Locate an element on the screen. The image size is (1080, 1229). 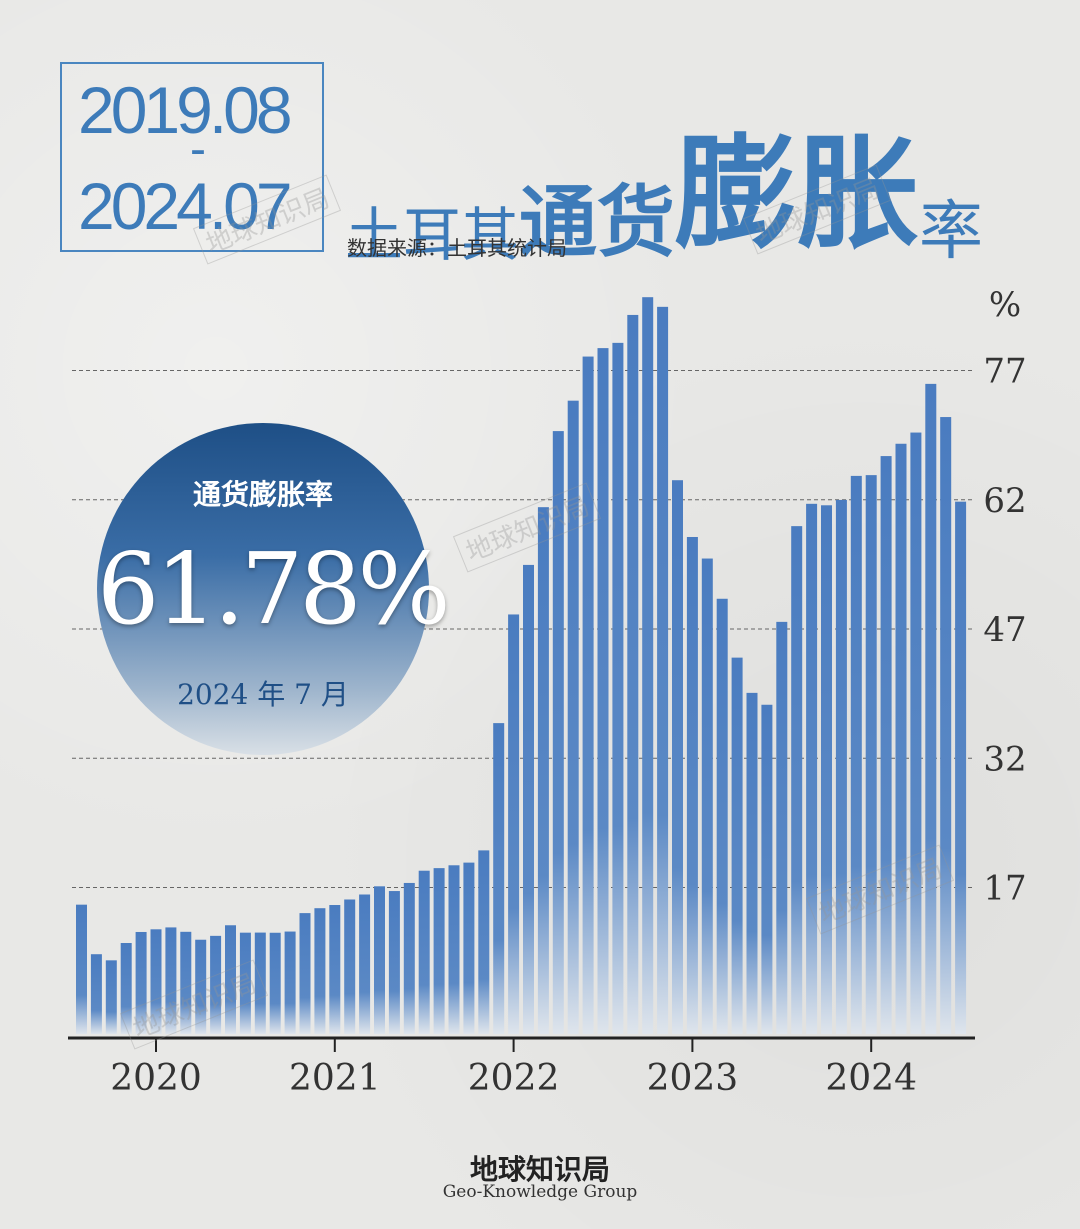
date-end: 2024.07 is located at coordinates (185, 206).